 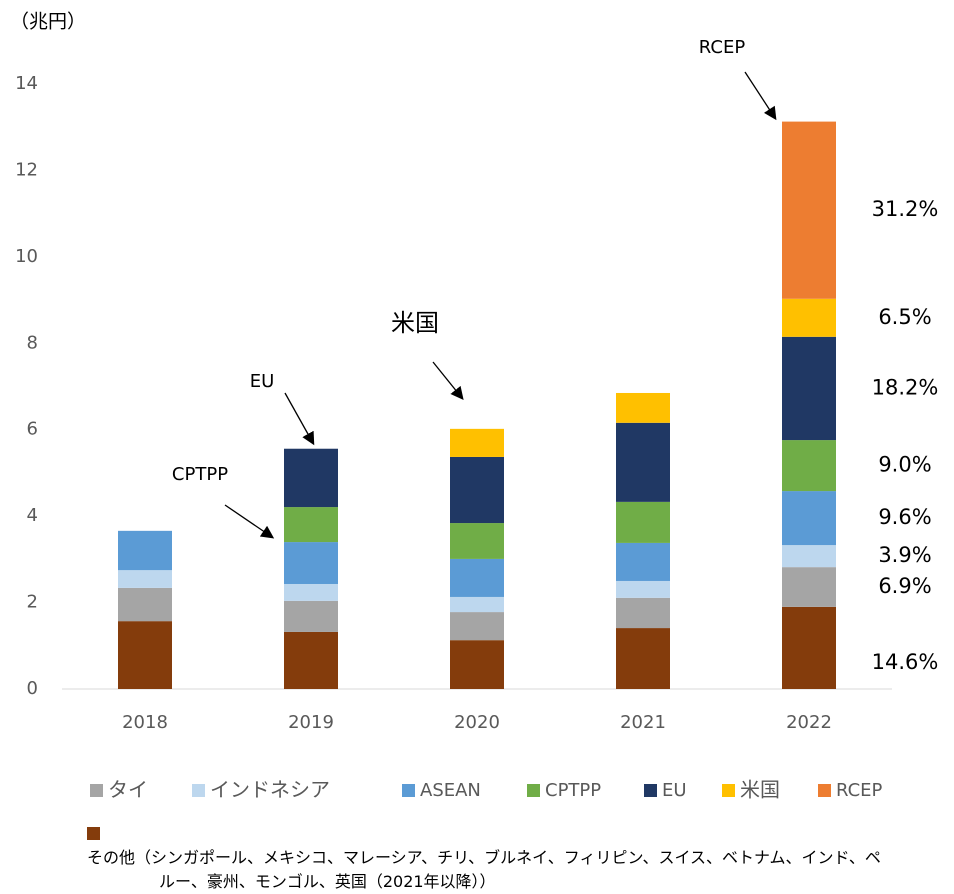 I want to click on y-tick-label: 2, so click(x=32, y=602).